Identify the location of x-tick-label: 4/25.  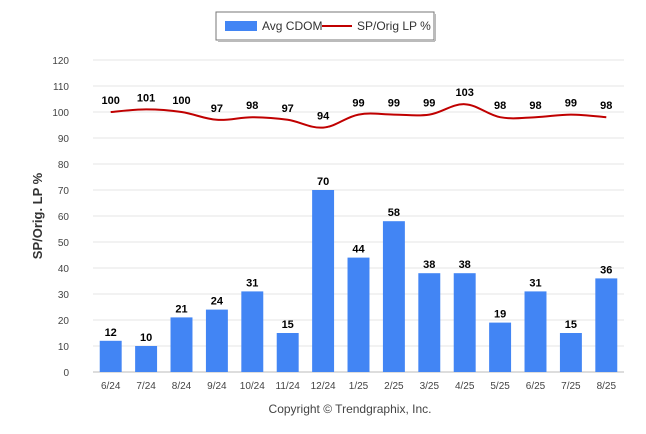
(465, 386).